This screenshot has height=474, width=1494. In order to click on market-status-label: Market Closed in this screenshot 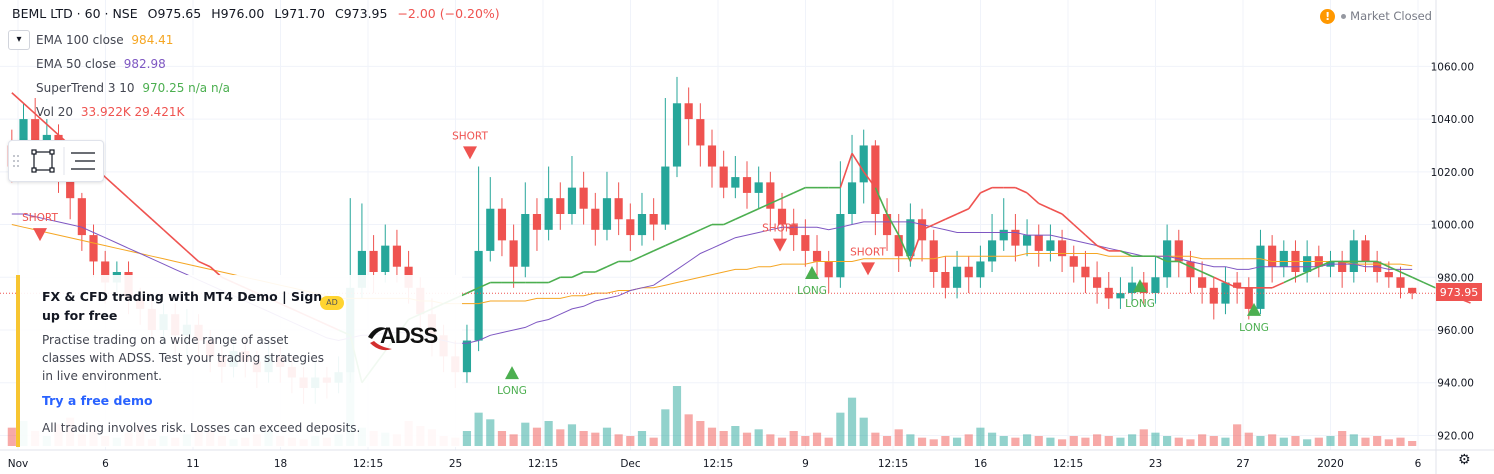, I will do `click(1391, 16)`.